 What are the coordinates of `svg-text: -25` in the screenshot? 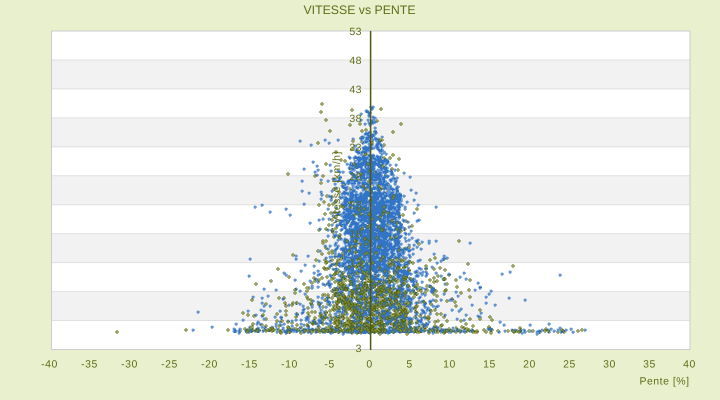 It's located at (169, 365).